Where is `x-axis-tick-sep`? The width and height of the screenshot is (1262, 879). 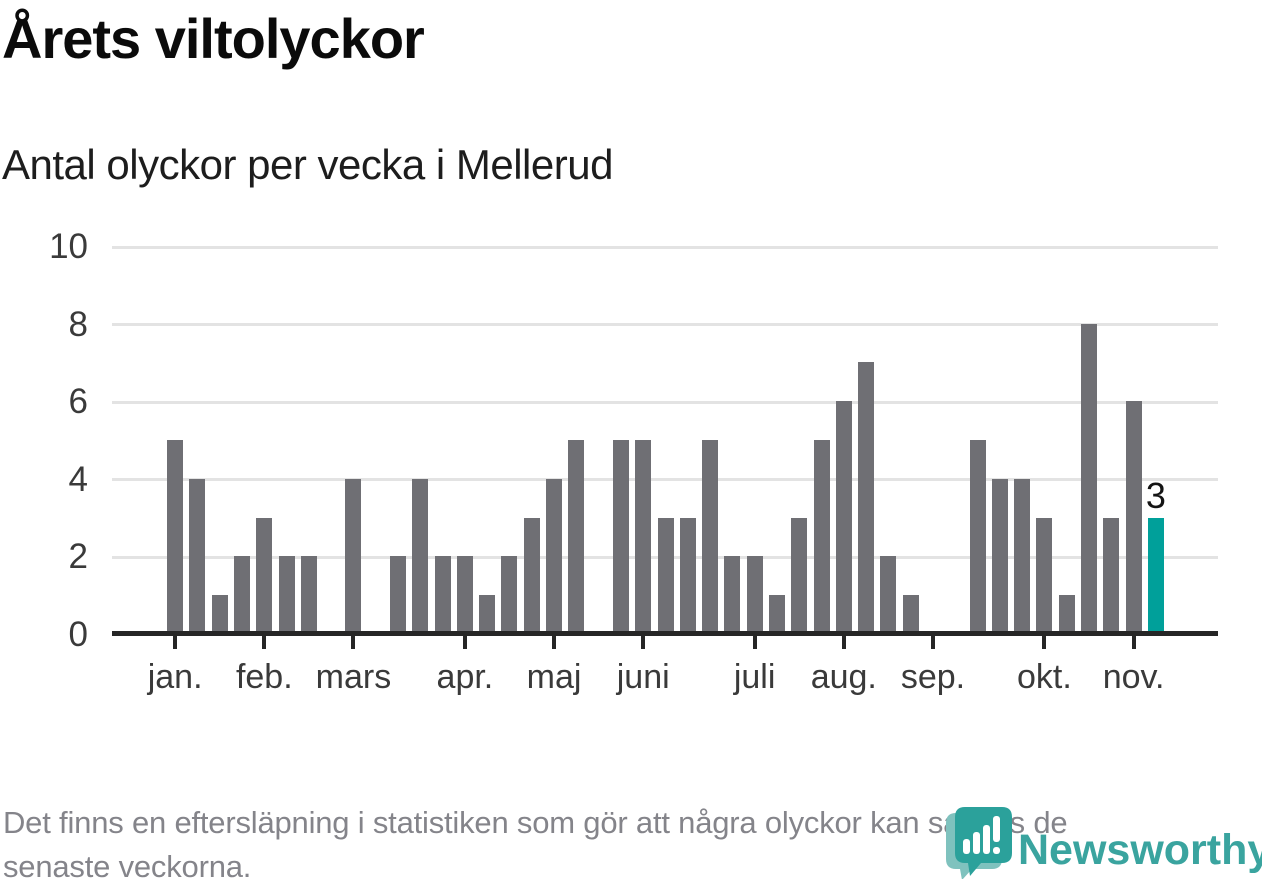
x-axis-tick-sep is located at coordinates (932, 642).